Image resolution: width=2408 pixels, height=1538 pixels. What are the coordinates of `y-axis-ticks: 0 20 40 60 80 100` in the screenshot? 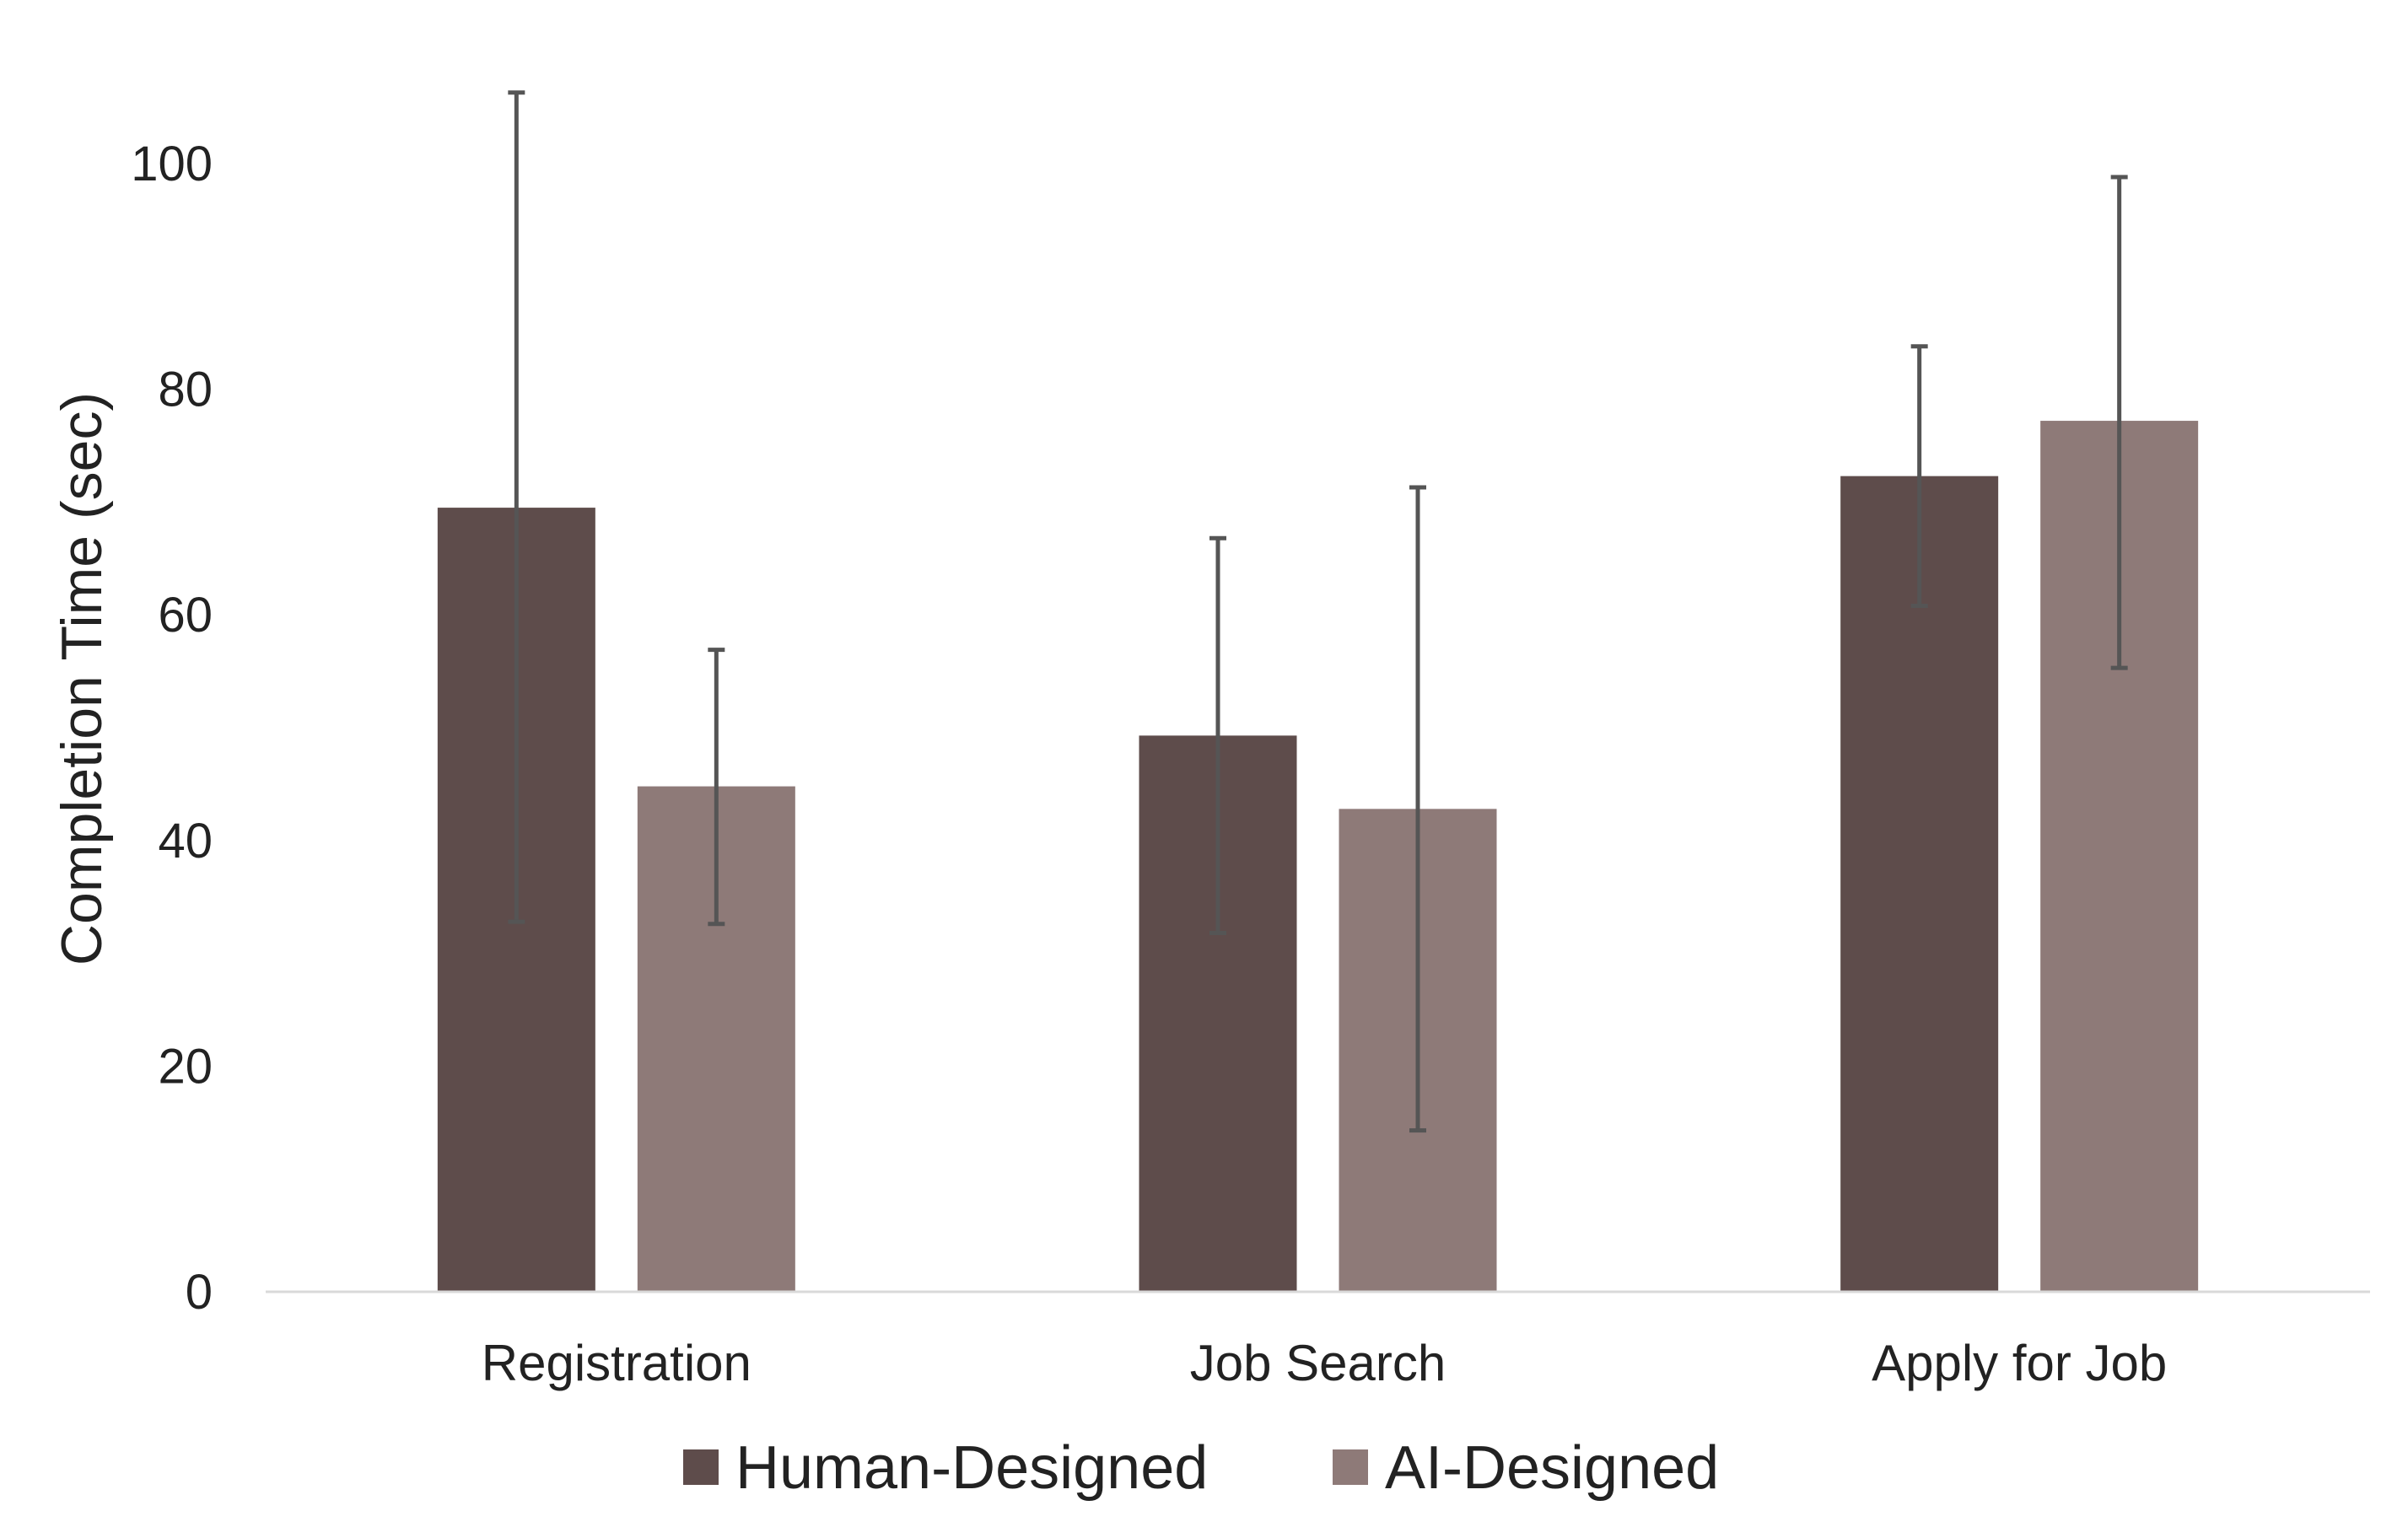 It's located at (172, 728).